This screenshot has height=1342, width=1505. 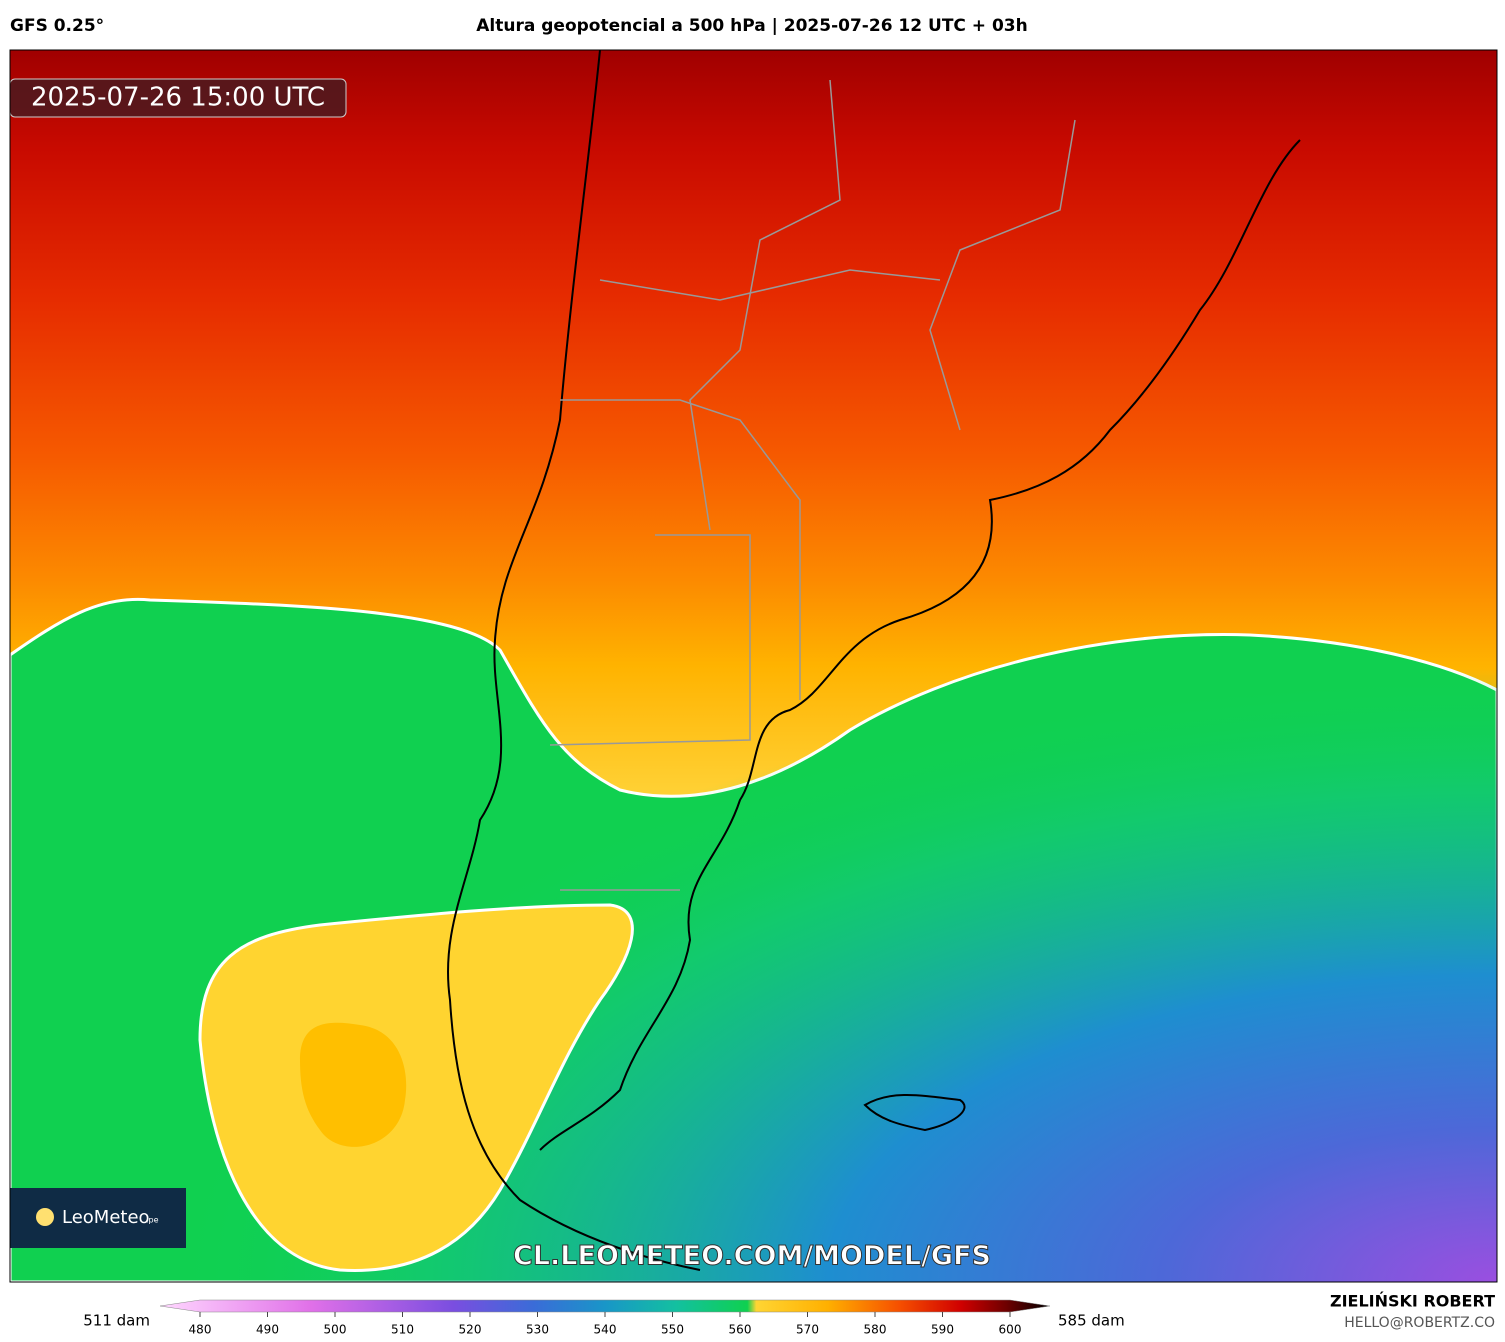 I want to click on tick-label: 500, so click(x=335, y=1330).